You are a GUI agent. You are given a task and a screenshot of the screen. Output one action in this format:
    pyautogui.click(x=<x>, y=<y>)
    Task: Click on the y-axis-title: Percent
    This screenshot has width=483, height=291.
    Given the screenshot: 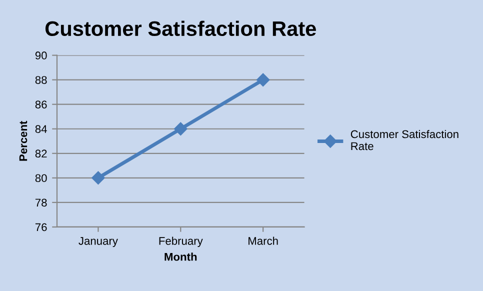 What is the action you would take?
    pyautogui.click(x=23, y=140)
    